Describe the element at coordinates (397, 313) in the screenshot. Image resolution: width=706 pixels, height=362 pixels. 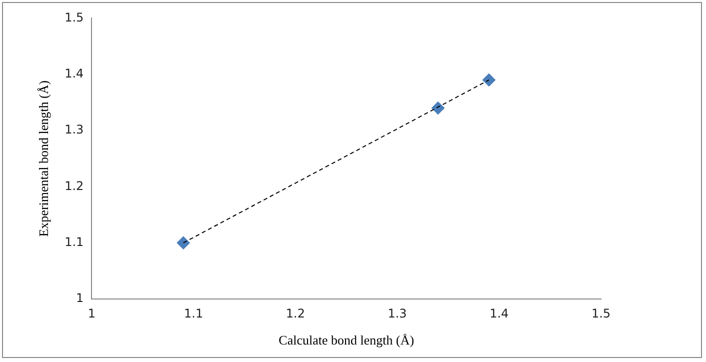
I see `x-tick-label: 1.3` at that location.